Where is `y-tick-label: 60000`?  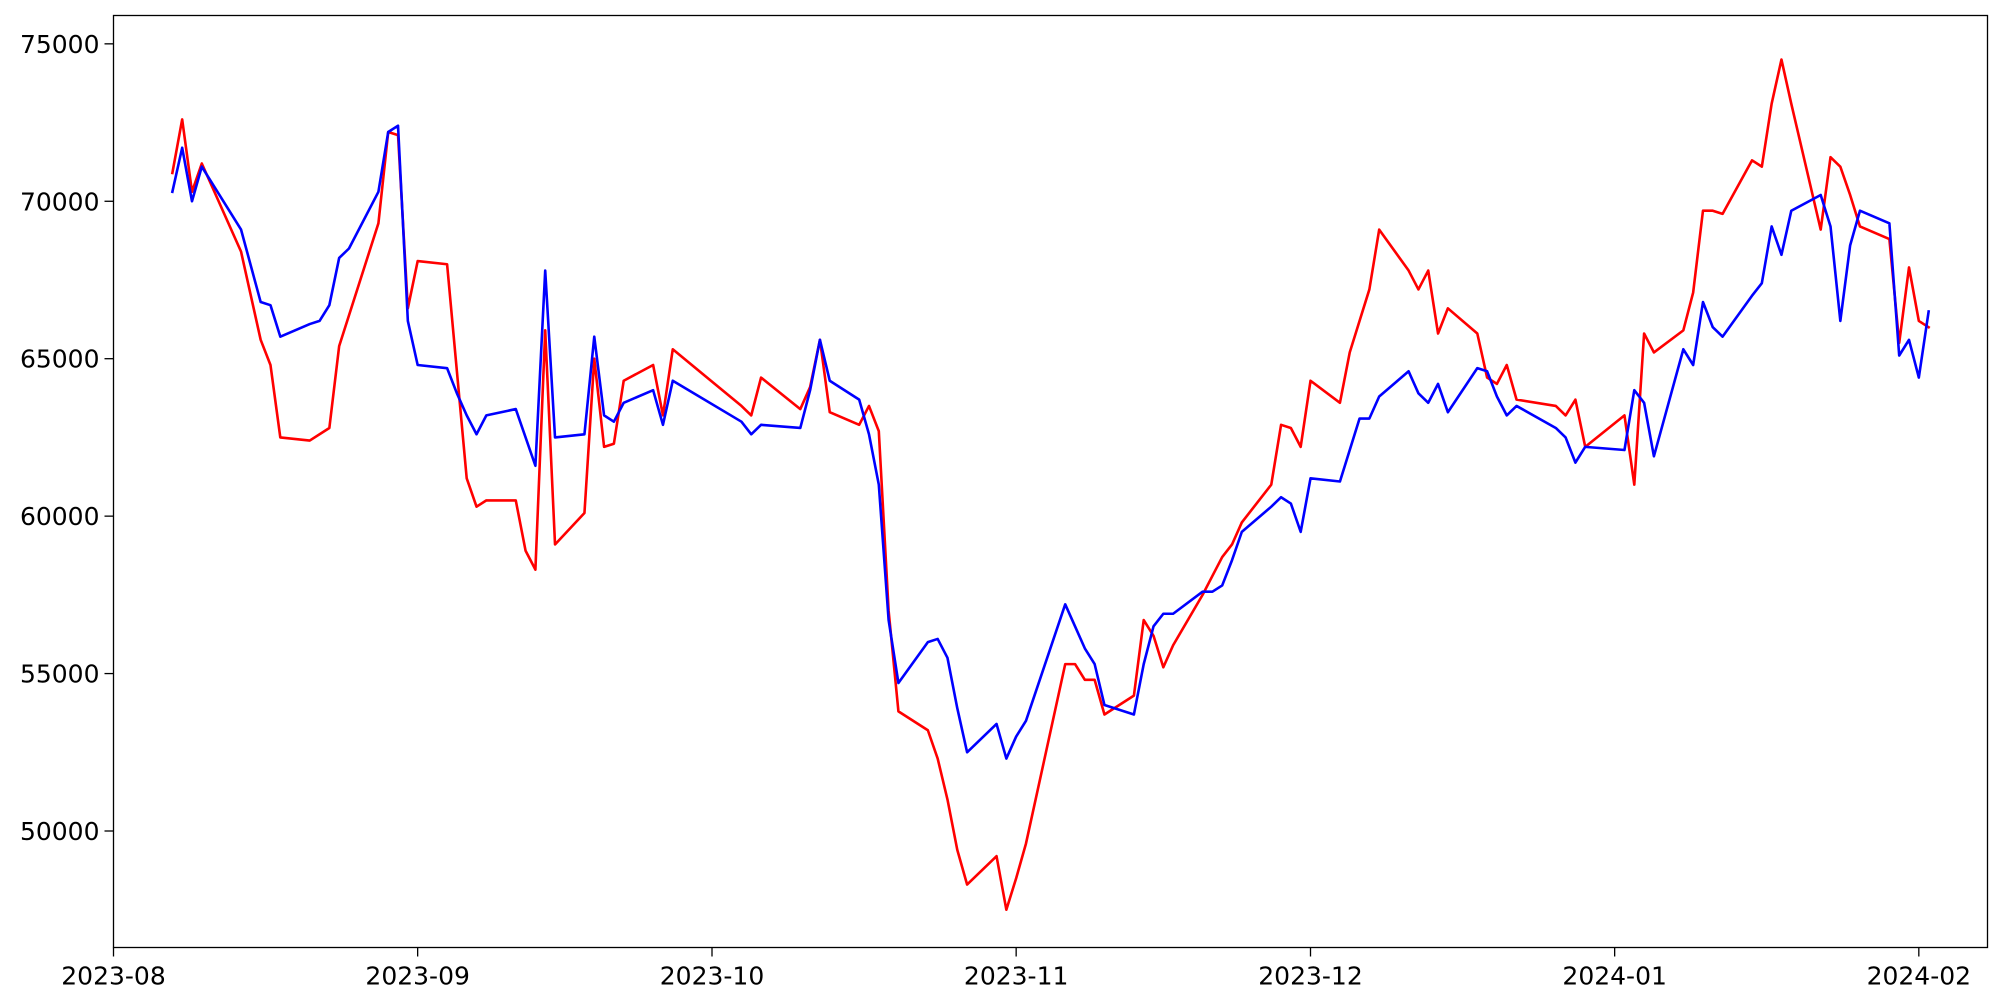 y-tick-label: 60000 is located at coordinates (60, 516).